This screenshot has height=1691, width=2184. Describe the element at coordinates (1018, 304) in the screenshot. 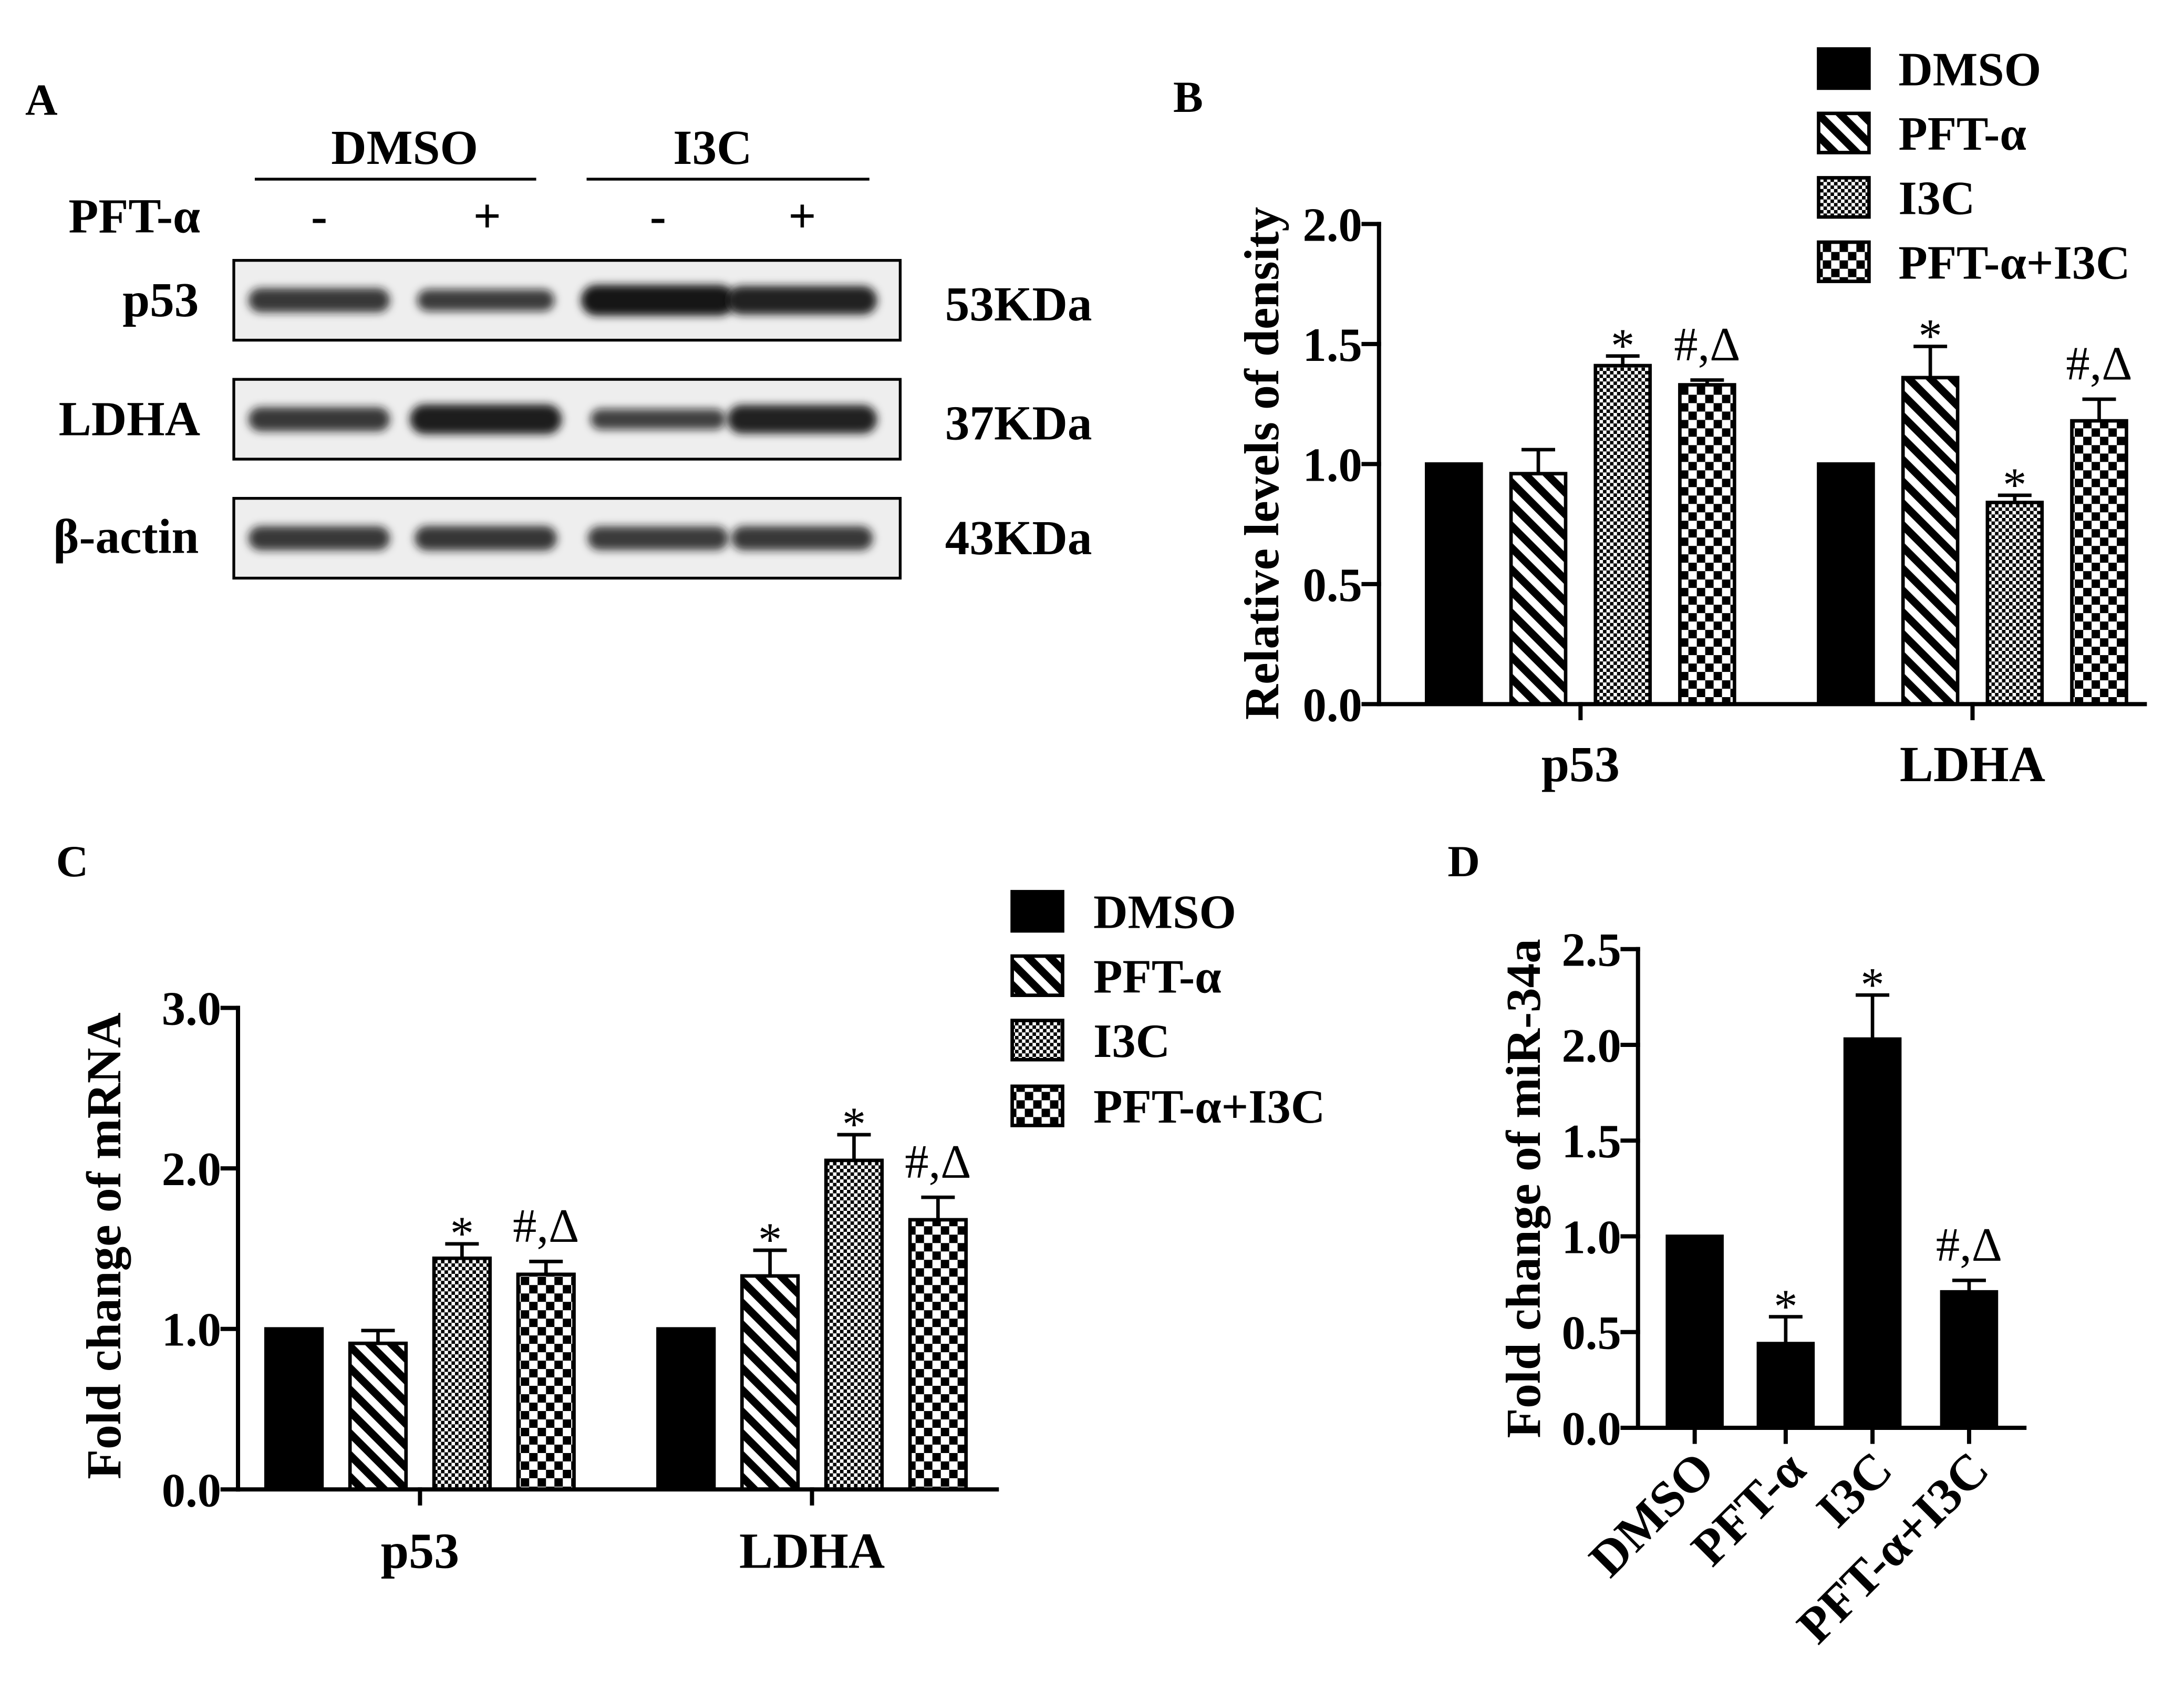

I see `molecular-weight-p53: 53KDa` at that location.